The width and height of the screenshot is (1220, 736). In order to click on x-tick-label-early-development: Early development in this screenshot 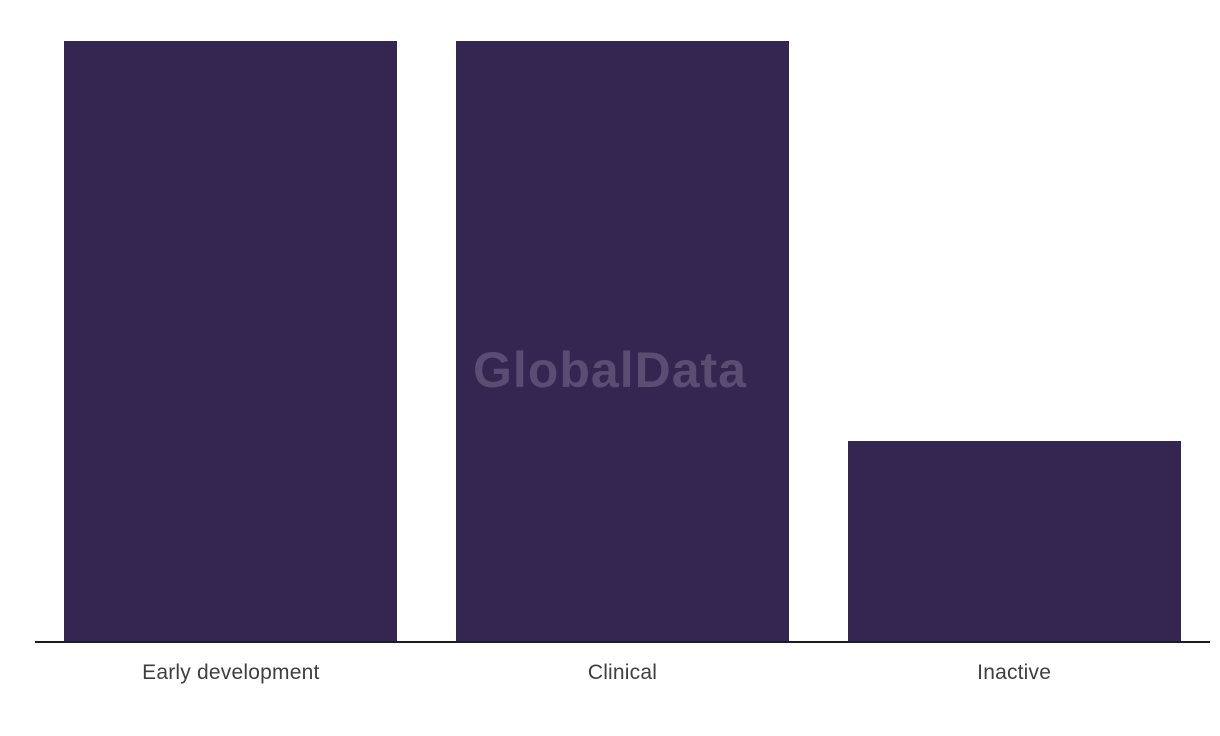, I will do `click(231, 672)`.